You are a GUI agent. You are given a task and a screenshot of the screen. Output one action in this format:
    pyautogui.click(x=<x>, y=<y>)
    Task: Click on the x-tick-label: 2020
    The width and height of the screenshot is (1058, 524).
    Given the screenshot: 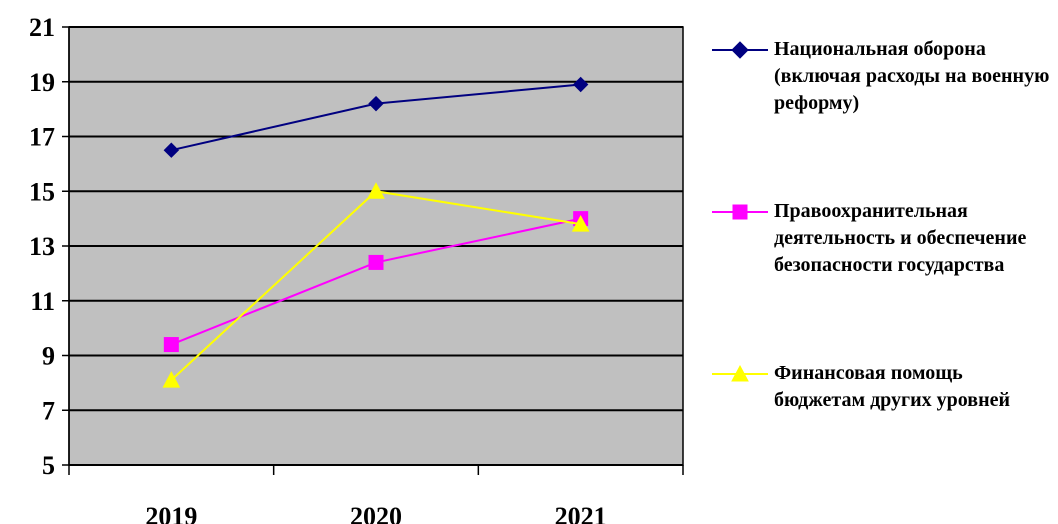 What is the action you would take?
    pyautogui.click(x=376, y=513)
    